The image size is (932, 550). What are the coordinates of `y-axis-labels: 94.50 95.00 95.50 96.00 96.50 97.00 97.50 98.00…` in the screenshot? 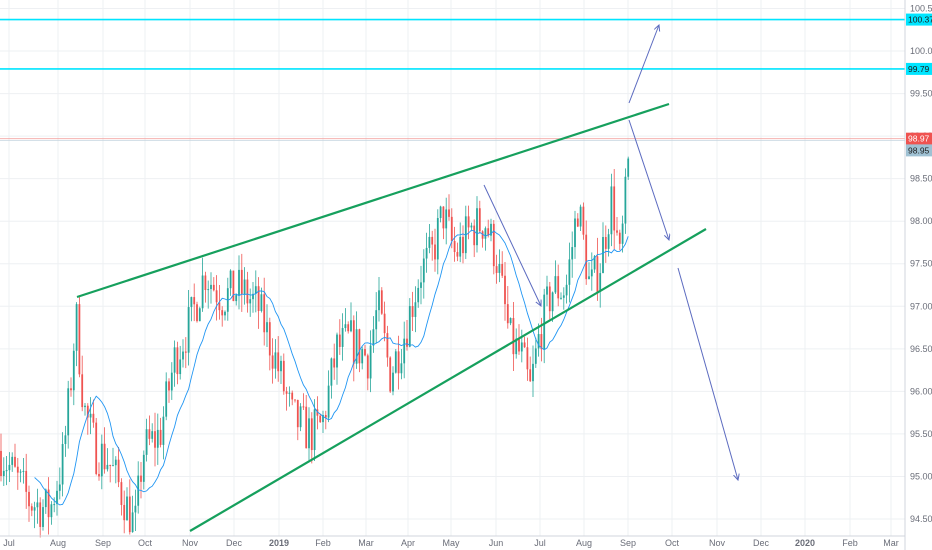 It's located at (921, 264).